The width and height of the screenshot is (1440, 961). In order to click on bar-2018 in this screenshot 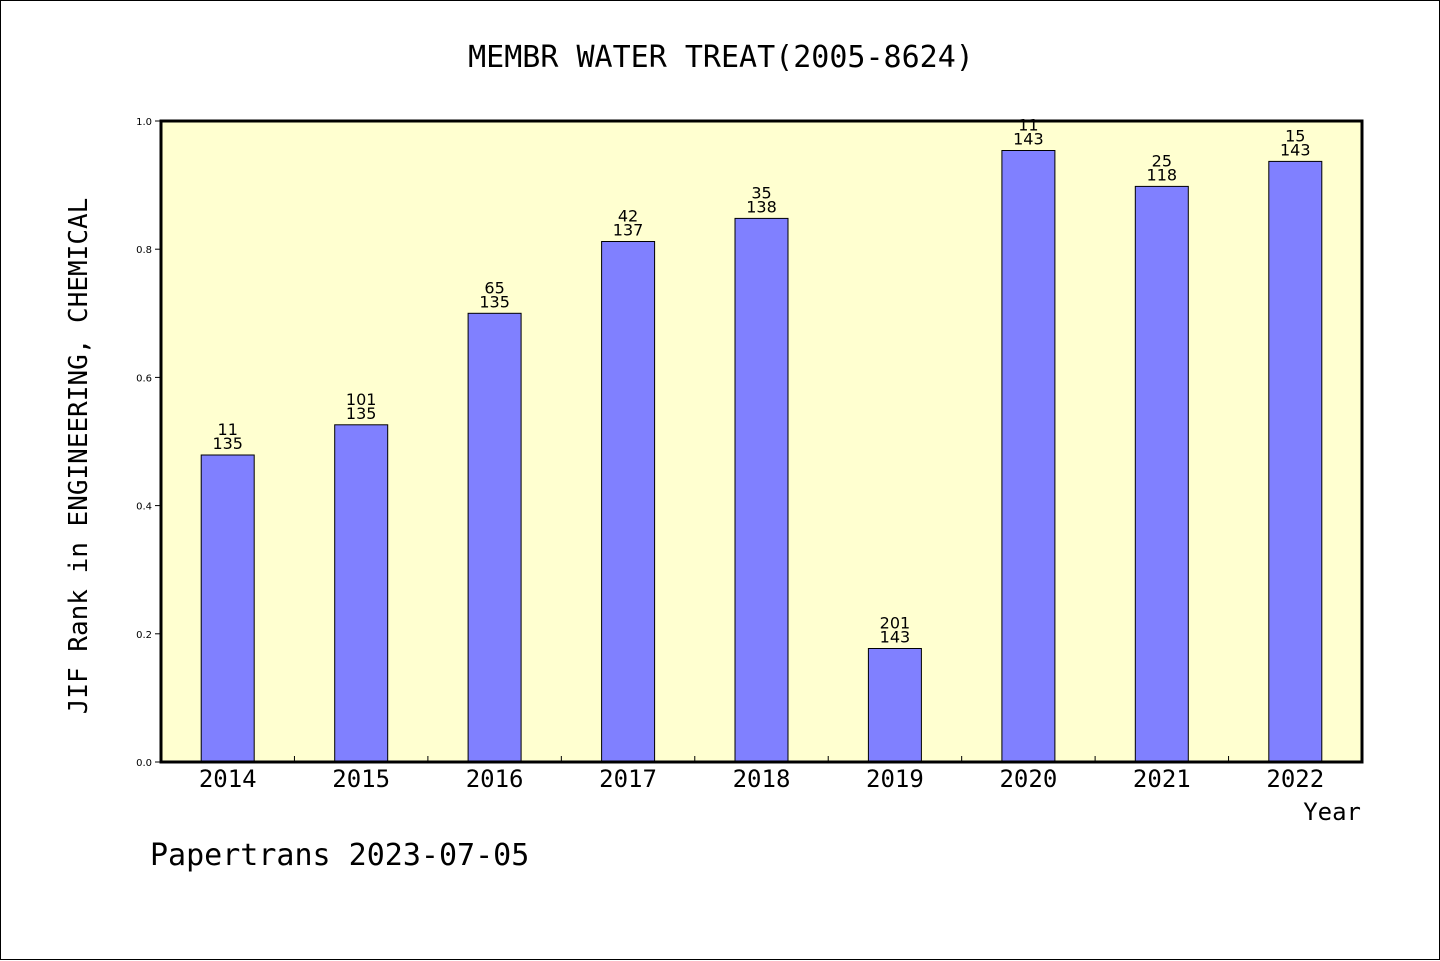, I will do `click(761, 490)`.